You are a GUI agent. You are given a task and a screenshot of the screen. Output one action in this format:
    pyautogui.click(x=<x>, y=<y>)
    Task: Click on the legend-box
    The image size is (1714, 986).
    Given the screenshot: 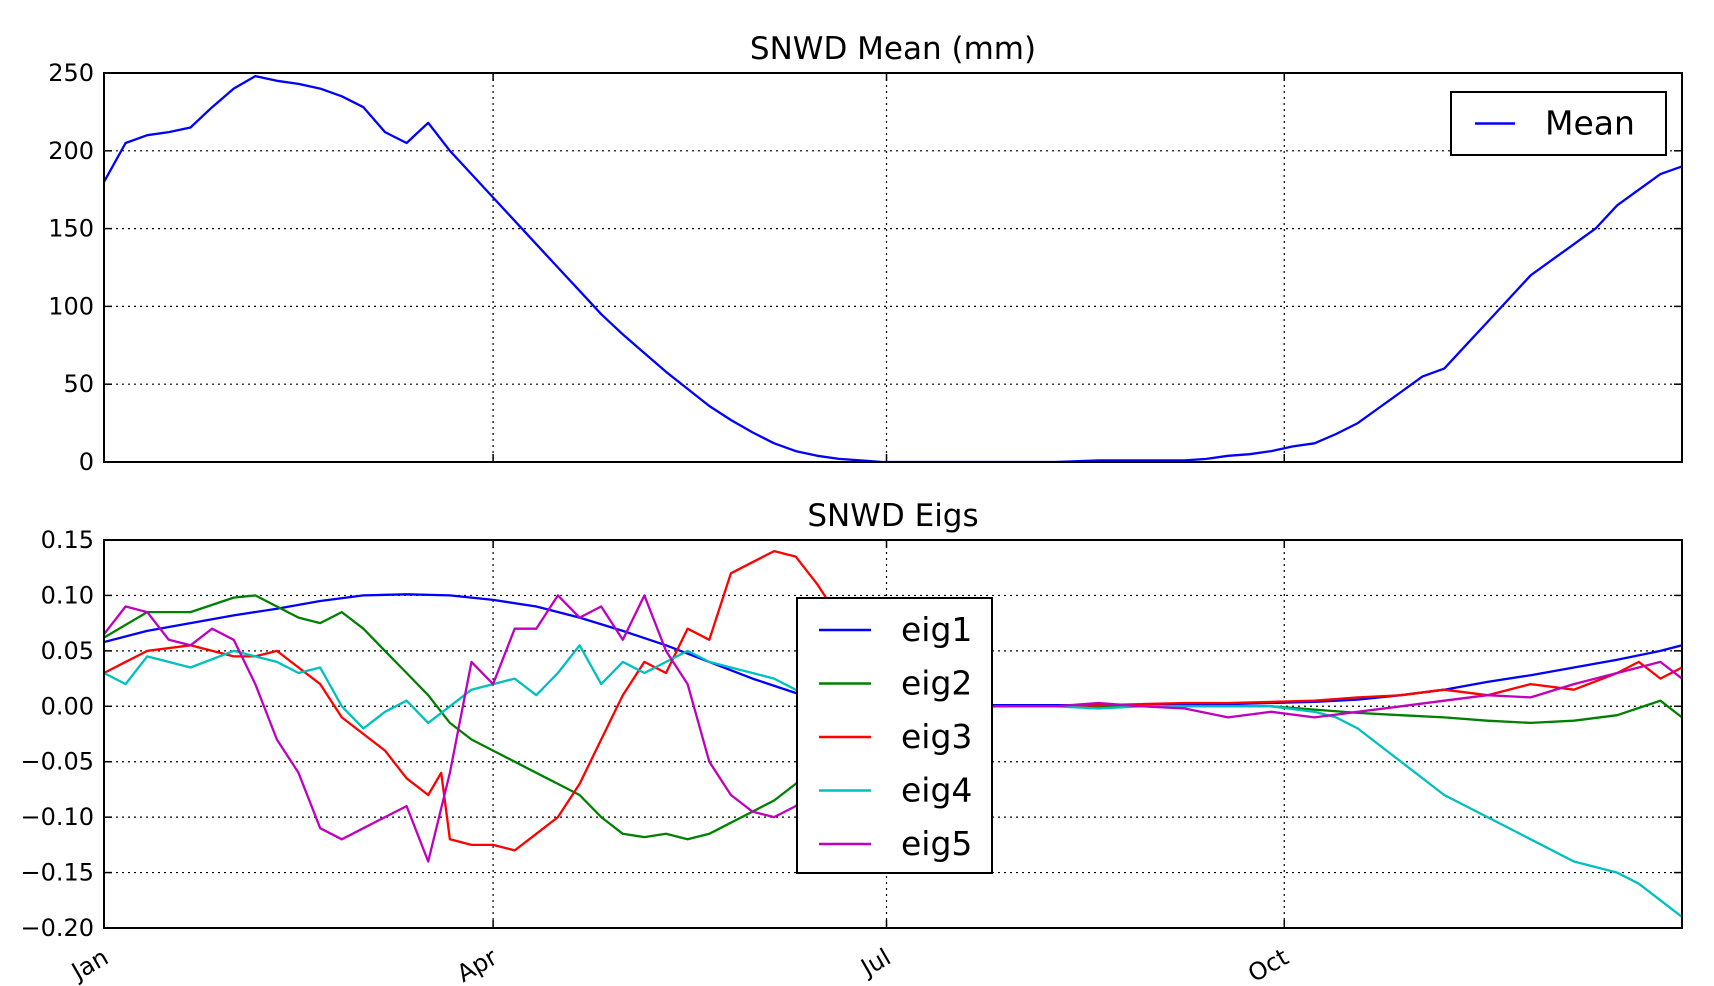 What is the action you would take?
    pyautogui.click(x=894, y=735)
    